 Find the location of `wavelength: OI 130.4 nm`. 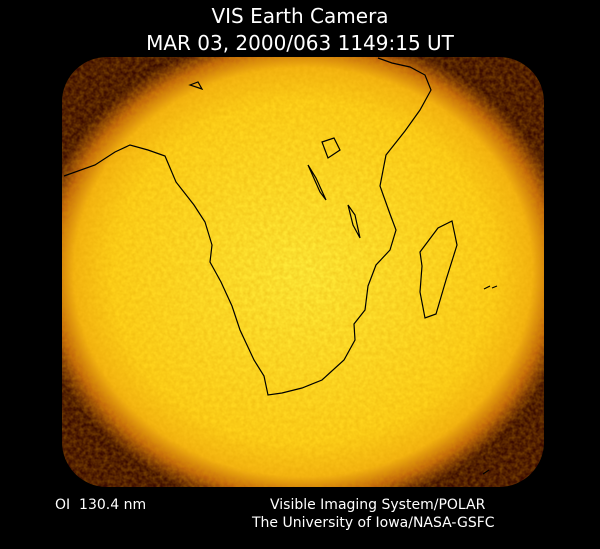

wavelength: OI 130.4 nm is located at coordinates (100, 505).